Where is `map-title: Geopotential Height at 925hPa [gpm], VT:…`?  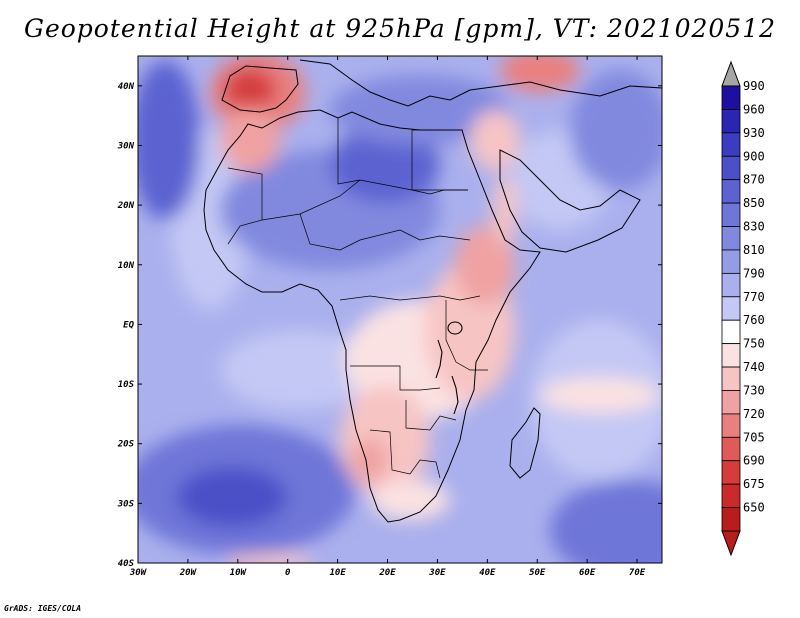
map-title: Geopotential Height at 925hPa [gpm], VT:… is located at coordinates (400, 28).